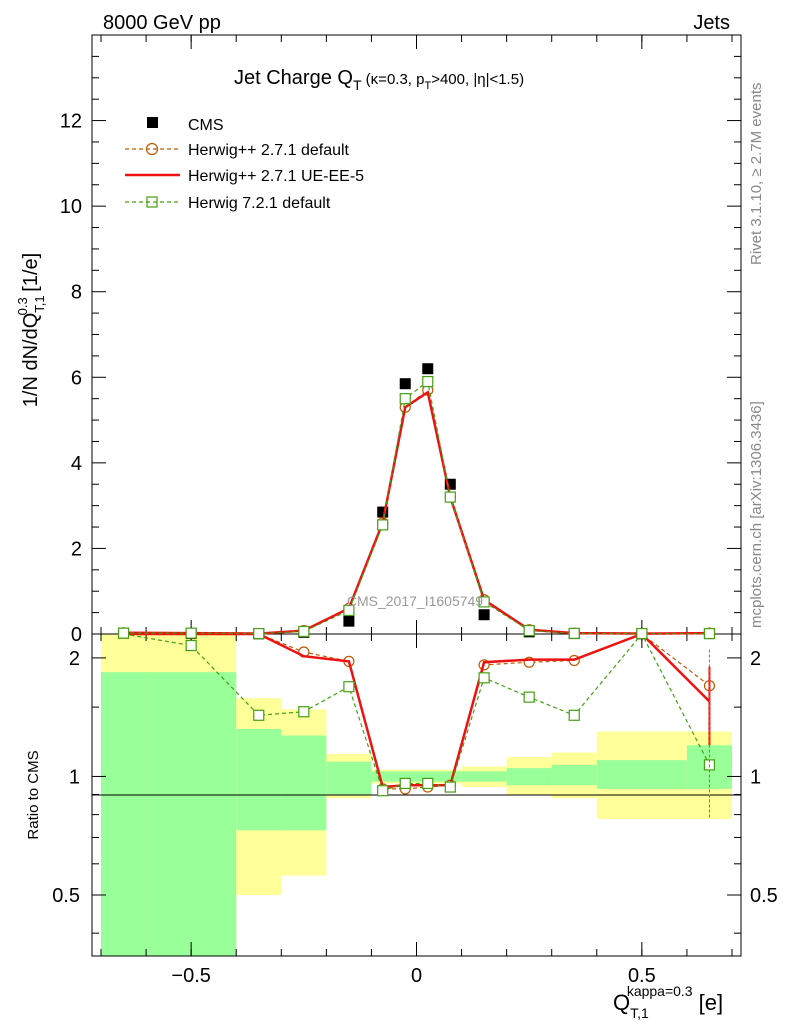 This screenshot has width=786, height=1024. I want to click on ratio-y-tick-label-right: 1, so click(755, 777).